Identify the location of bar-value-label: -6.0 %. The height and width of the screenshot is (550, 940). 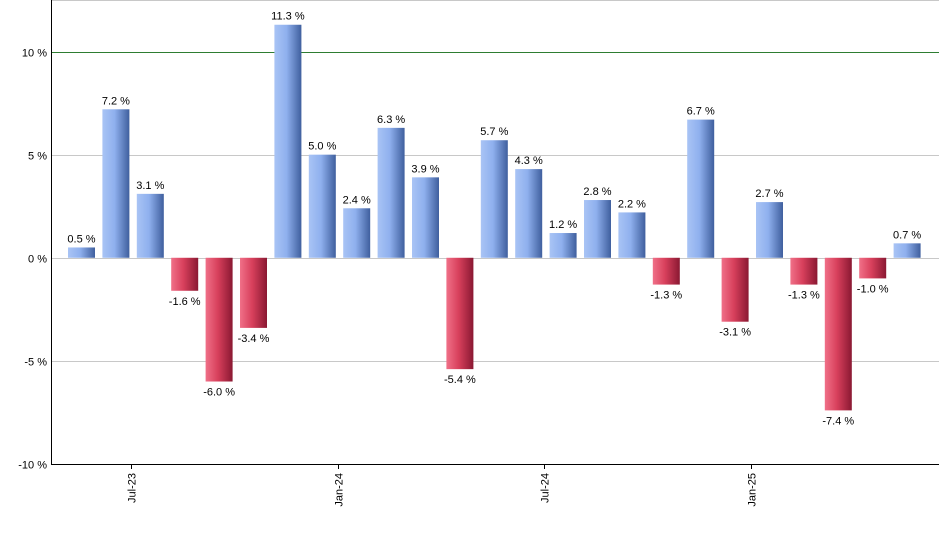
(219, 393).